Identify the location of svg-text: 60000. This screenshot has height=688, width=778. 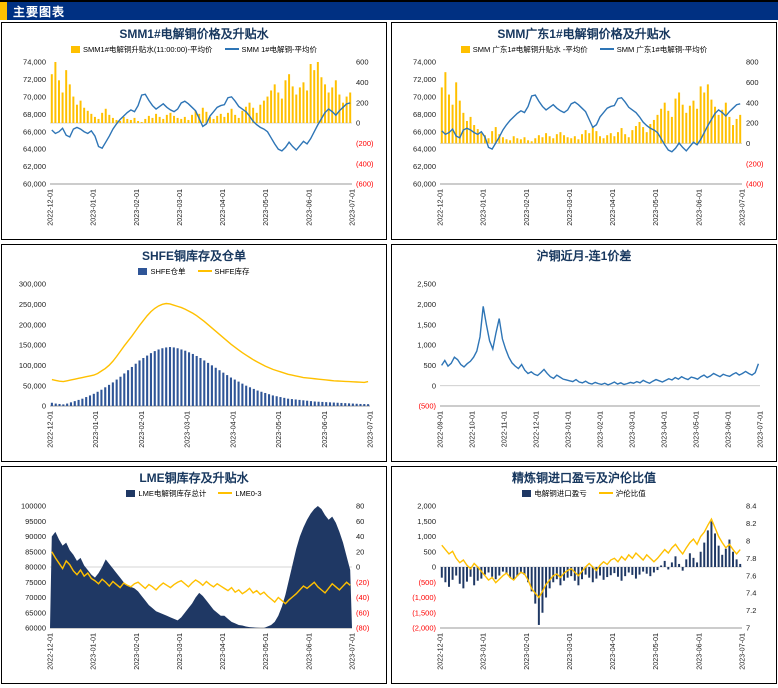
(35, 628).